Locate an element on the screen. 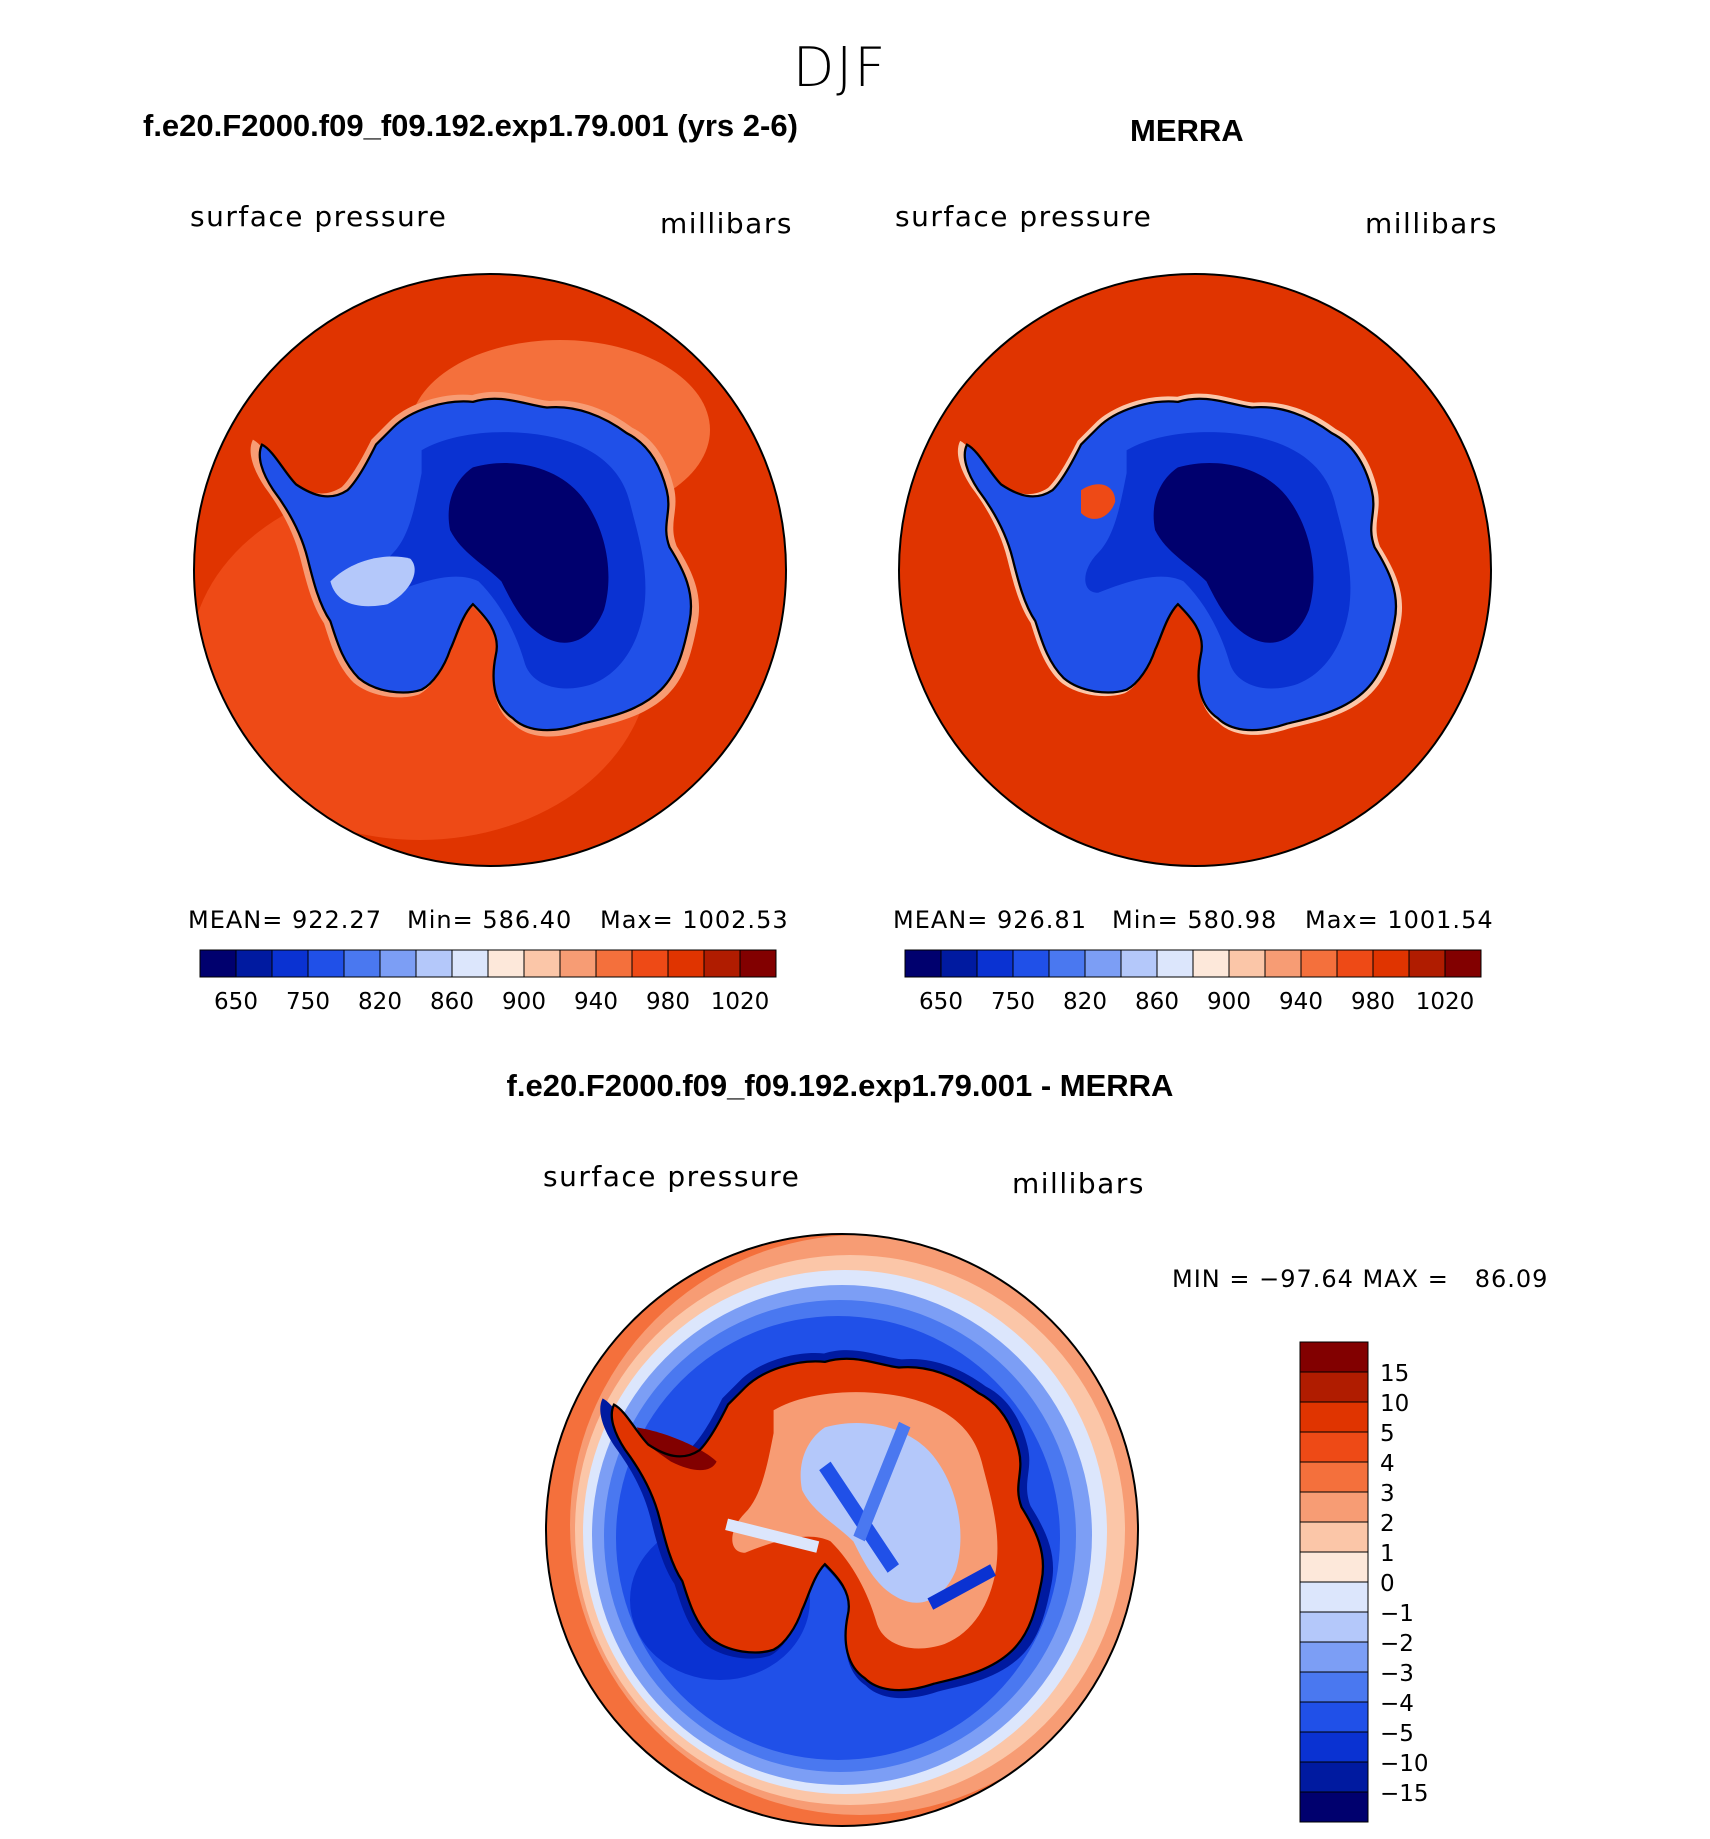 Image resolution: width=1710 pixels, height=1839 pixels. panel-left-mean: MEAN= 922.27 is located at coordinates (285, 920).